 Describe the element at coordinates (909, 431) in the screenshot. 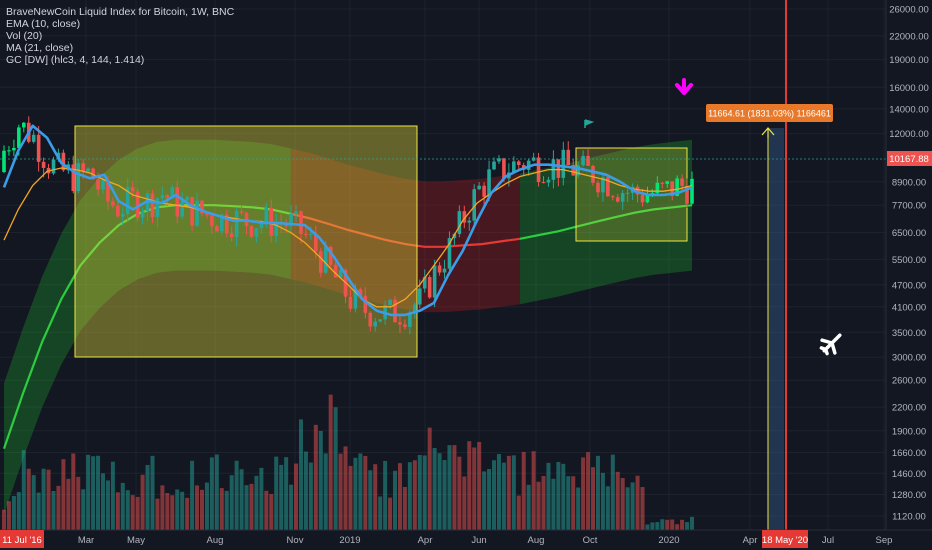

I see `price-tick-label: 1900.00` at that location.